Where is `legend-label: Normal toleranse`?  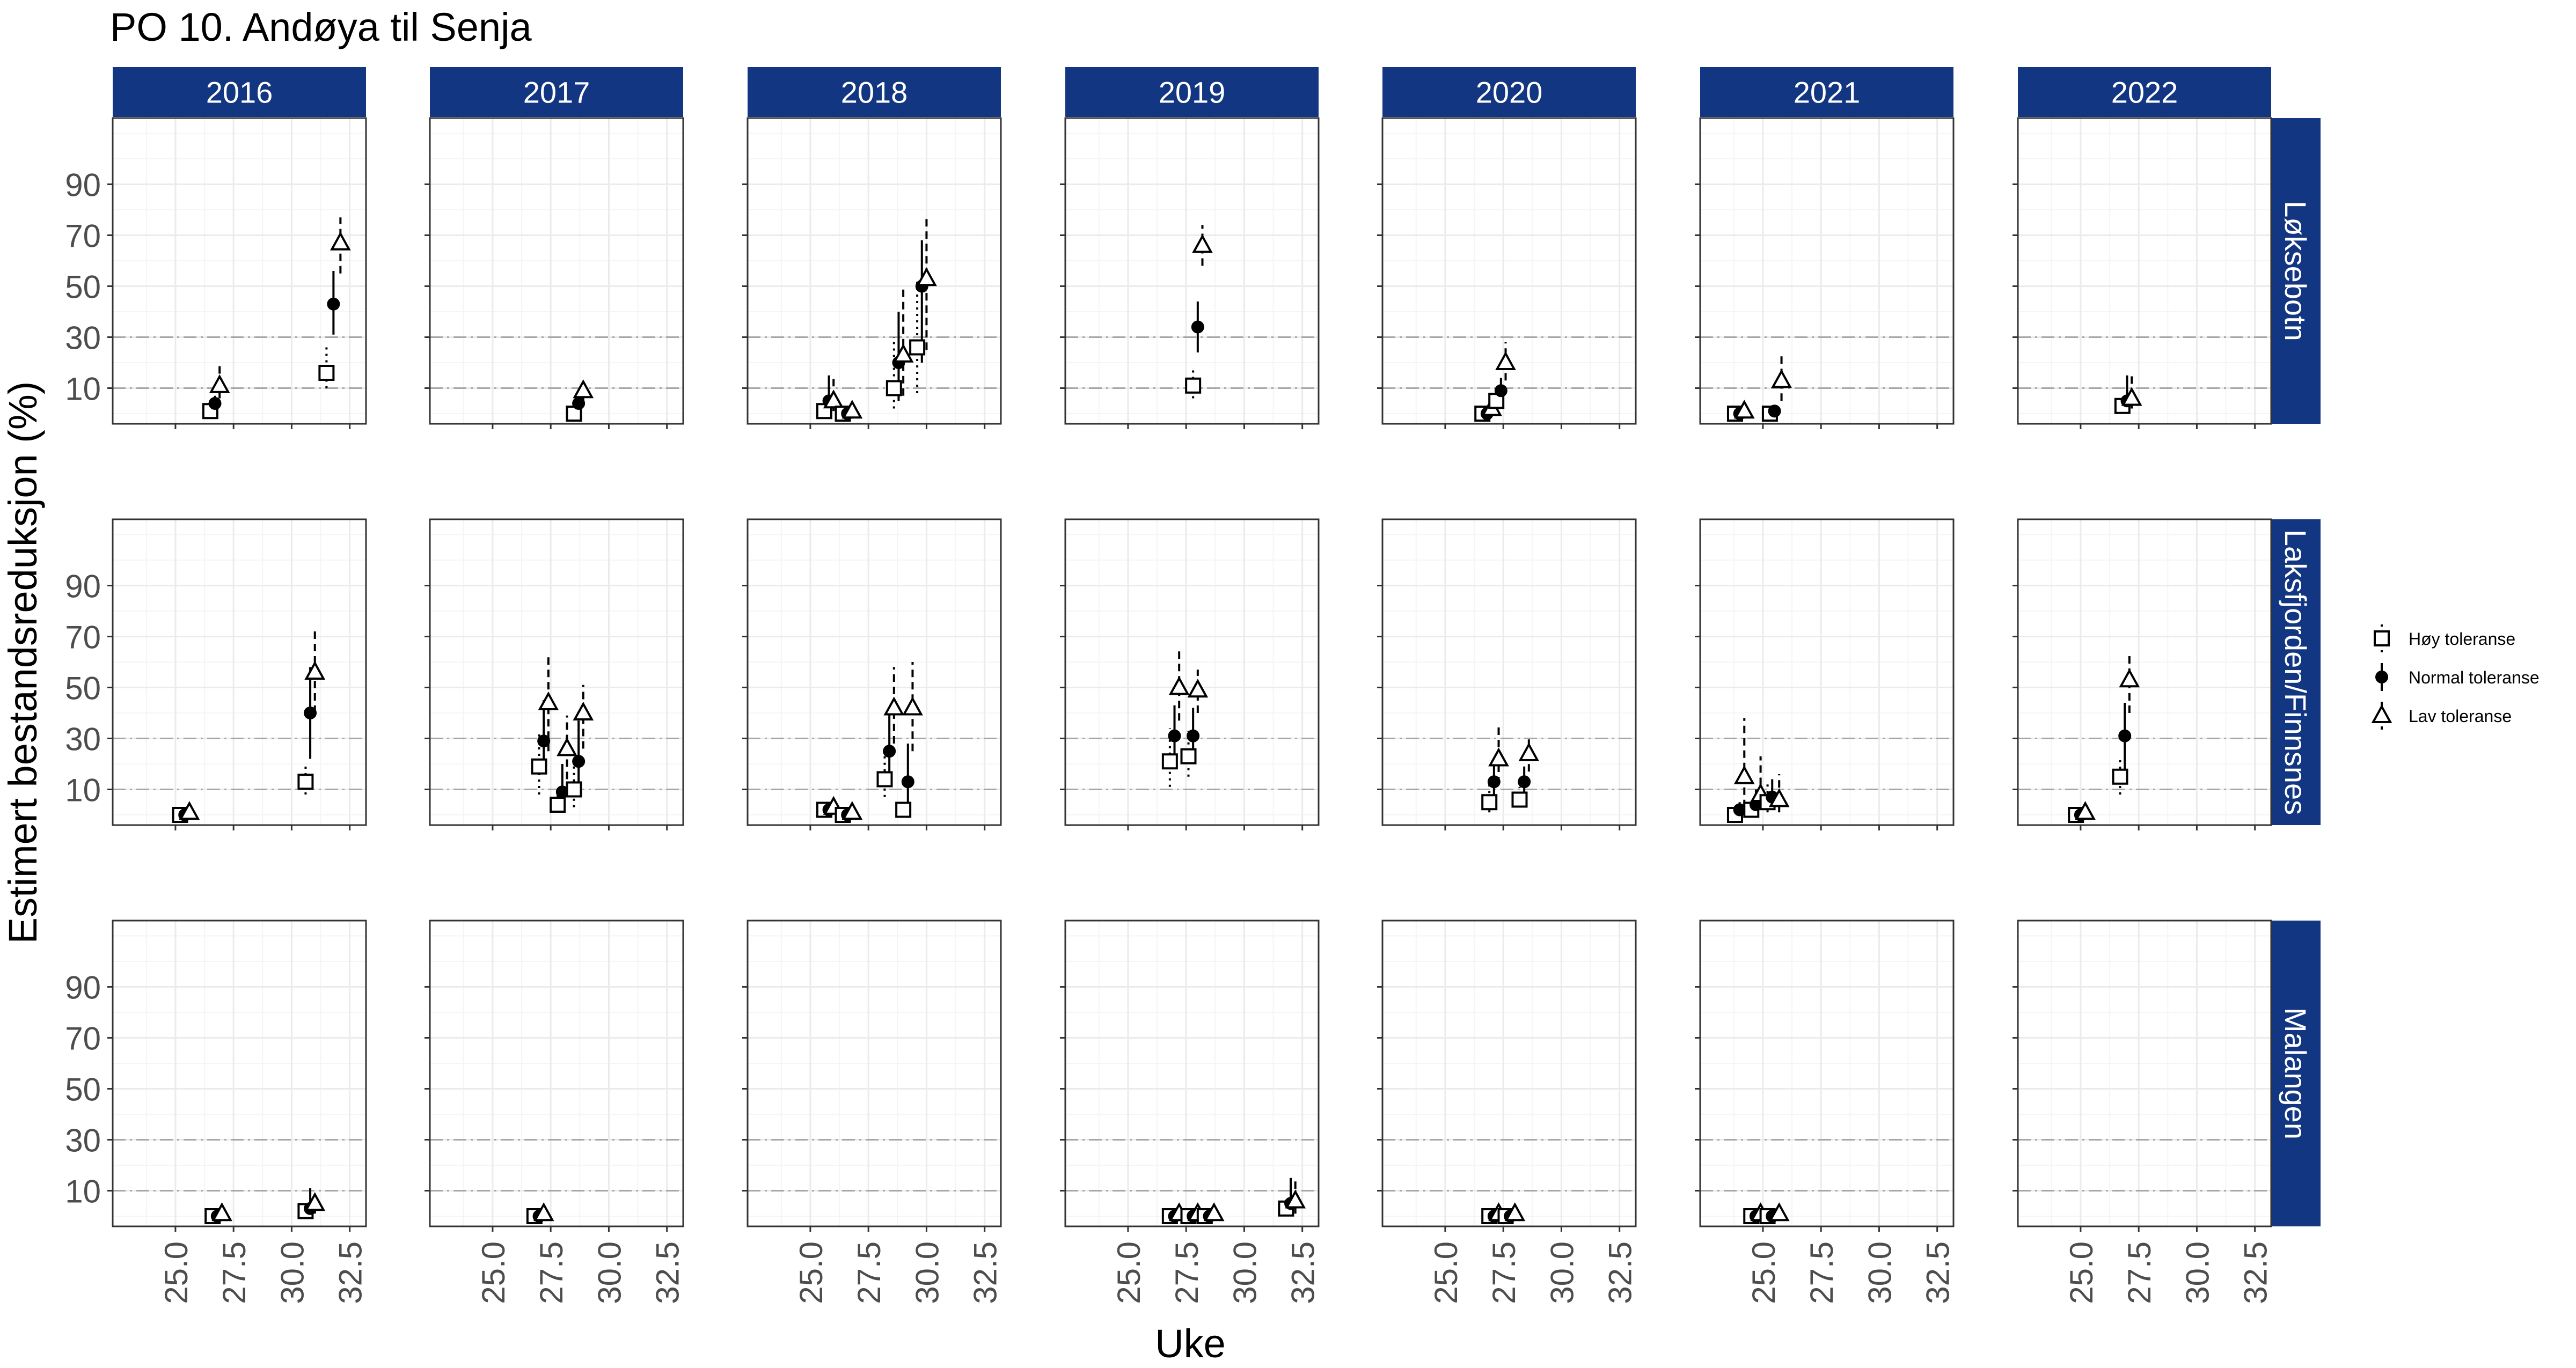 legend-label: Normal toleranse is located at coordinates (2474, 677).